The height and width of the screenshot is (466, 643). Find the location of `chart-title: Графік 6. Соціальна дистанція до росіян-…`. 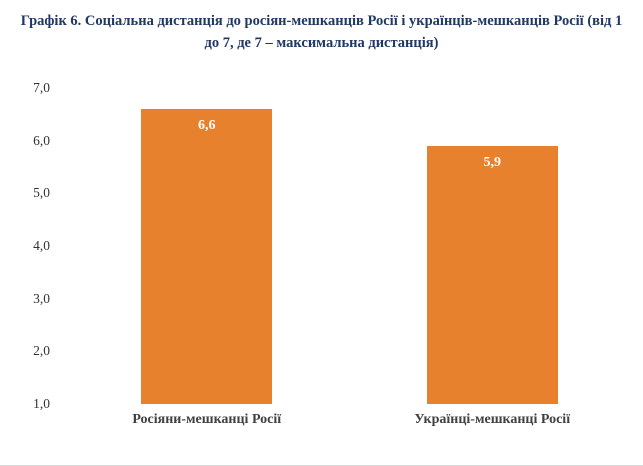

chart-title: Графік 6. Соціальна дистанція до росіян-… is located at coordinates (321, 32).